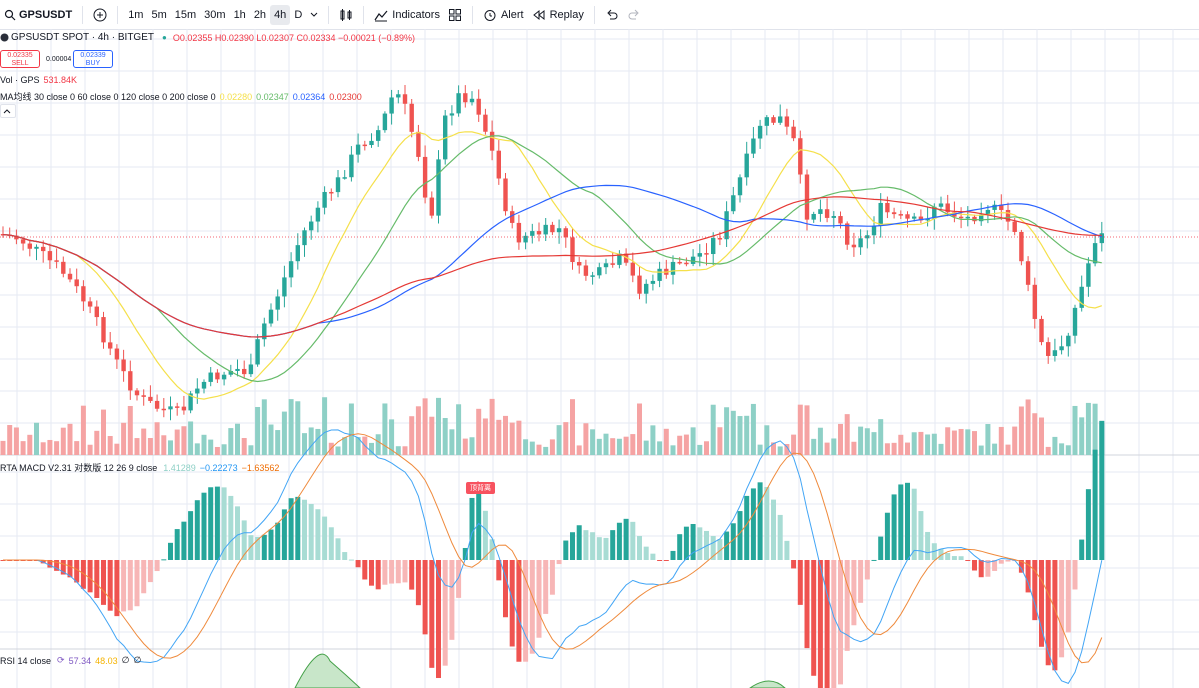 The width and height of the screenshot is (1199, 688). I want to click on replay-button: Replay, so click(558, 14).